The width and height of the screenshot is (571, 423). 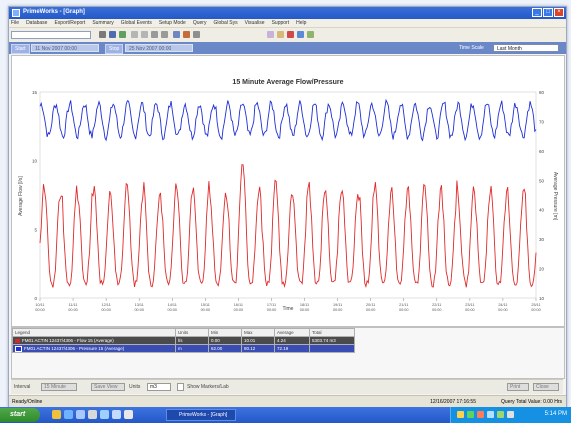 I want to click on status-timestamp: 12/16/2007 17:16:55, so click(x=453, y=402).